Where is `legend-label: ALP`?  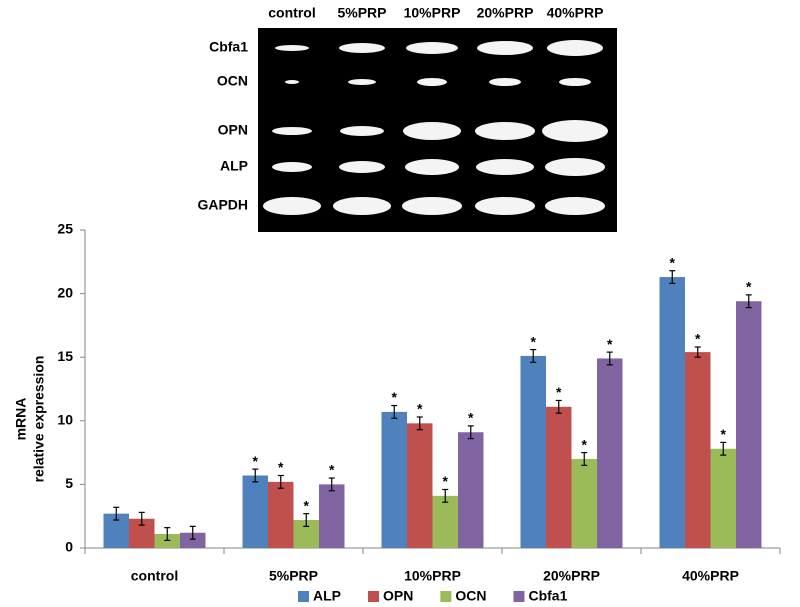 legend-label: ALP is located at coordinates (327, 596).